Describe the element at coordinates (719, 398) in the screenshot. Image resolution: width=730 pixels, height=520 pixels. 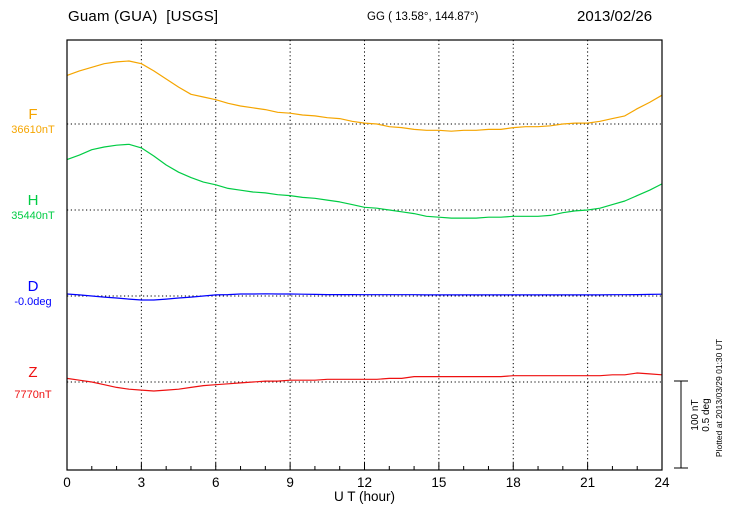
I see `plotted-at-note: Plotted at 2013/03/29 01:30 UT` at that location.